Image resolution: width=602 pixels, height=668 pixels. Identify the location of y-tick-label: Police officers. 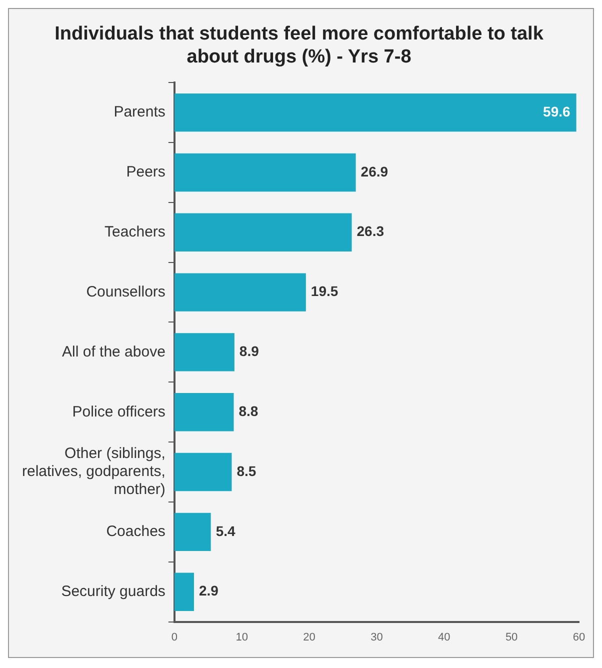
(119, 411).